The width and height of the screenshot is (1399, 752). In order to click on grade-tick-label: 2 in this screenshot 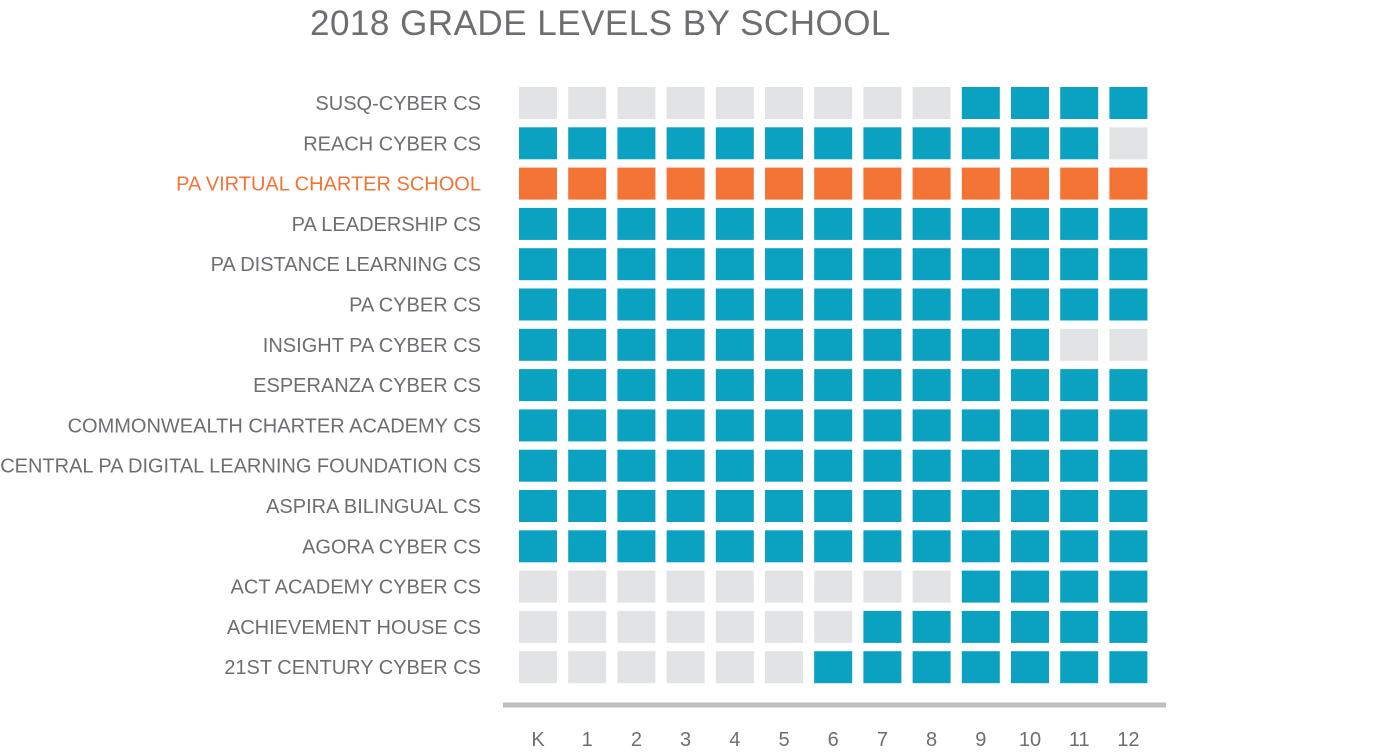, I will do `click(636, 740)`.